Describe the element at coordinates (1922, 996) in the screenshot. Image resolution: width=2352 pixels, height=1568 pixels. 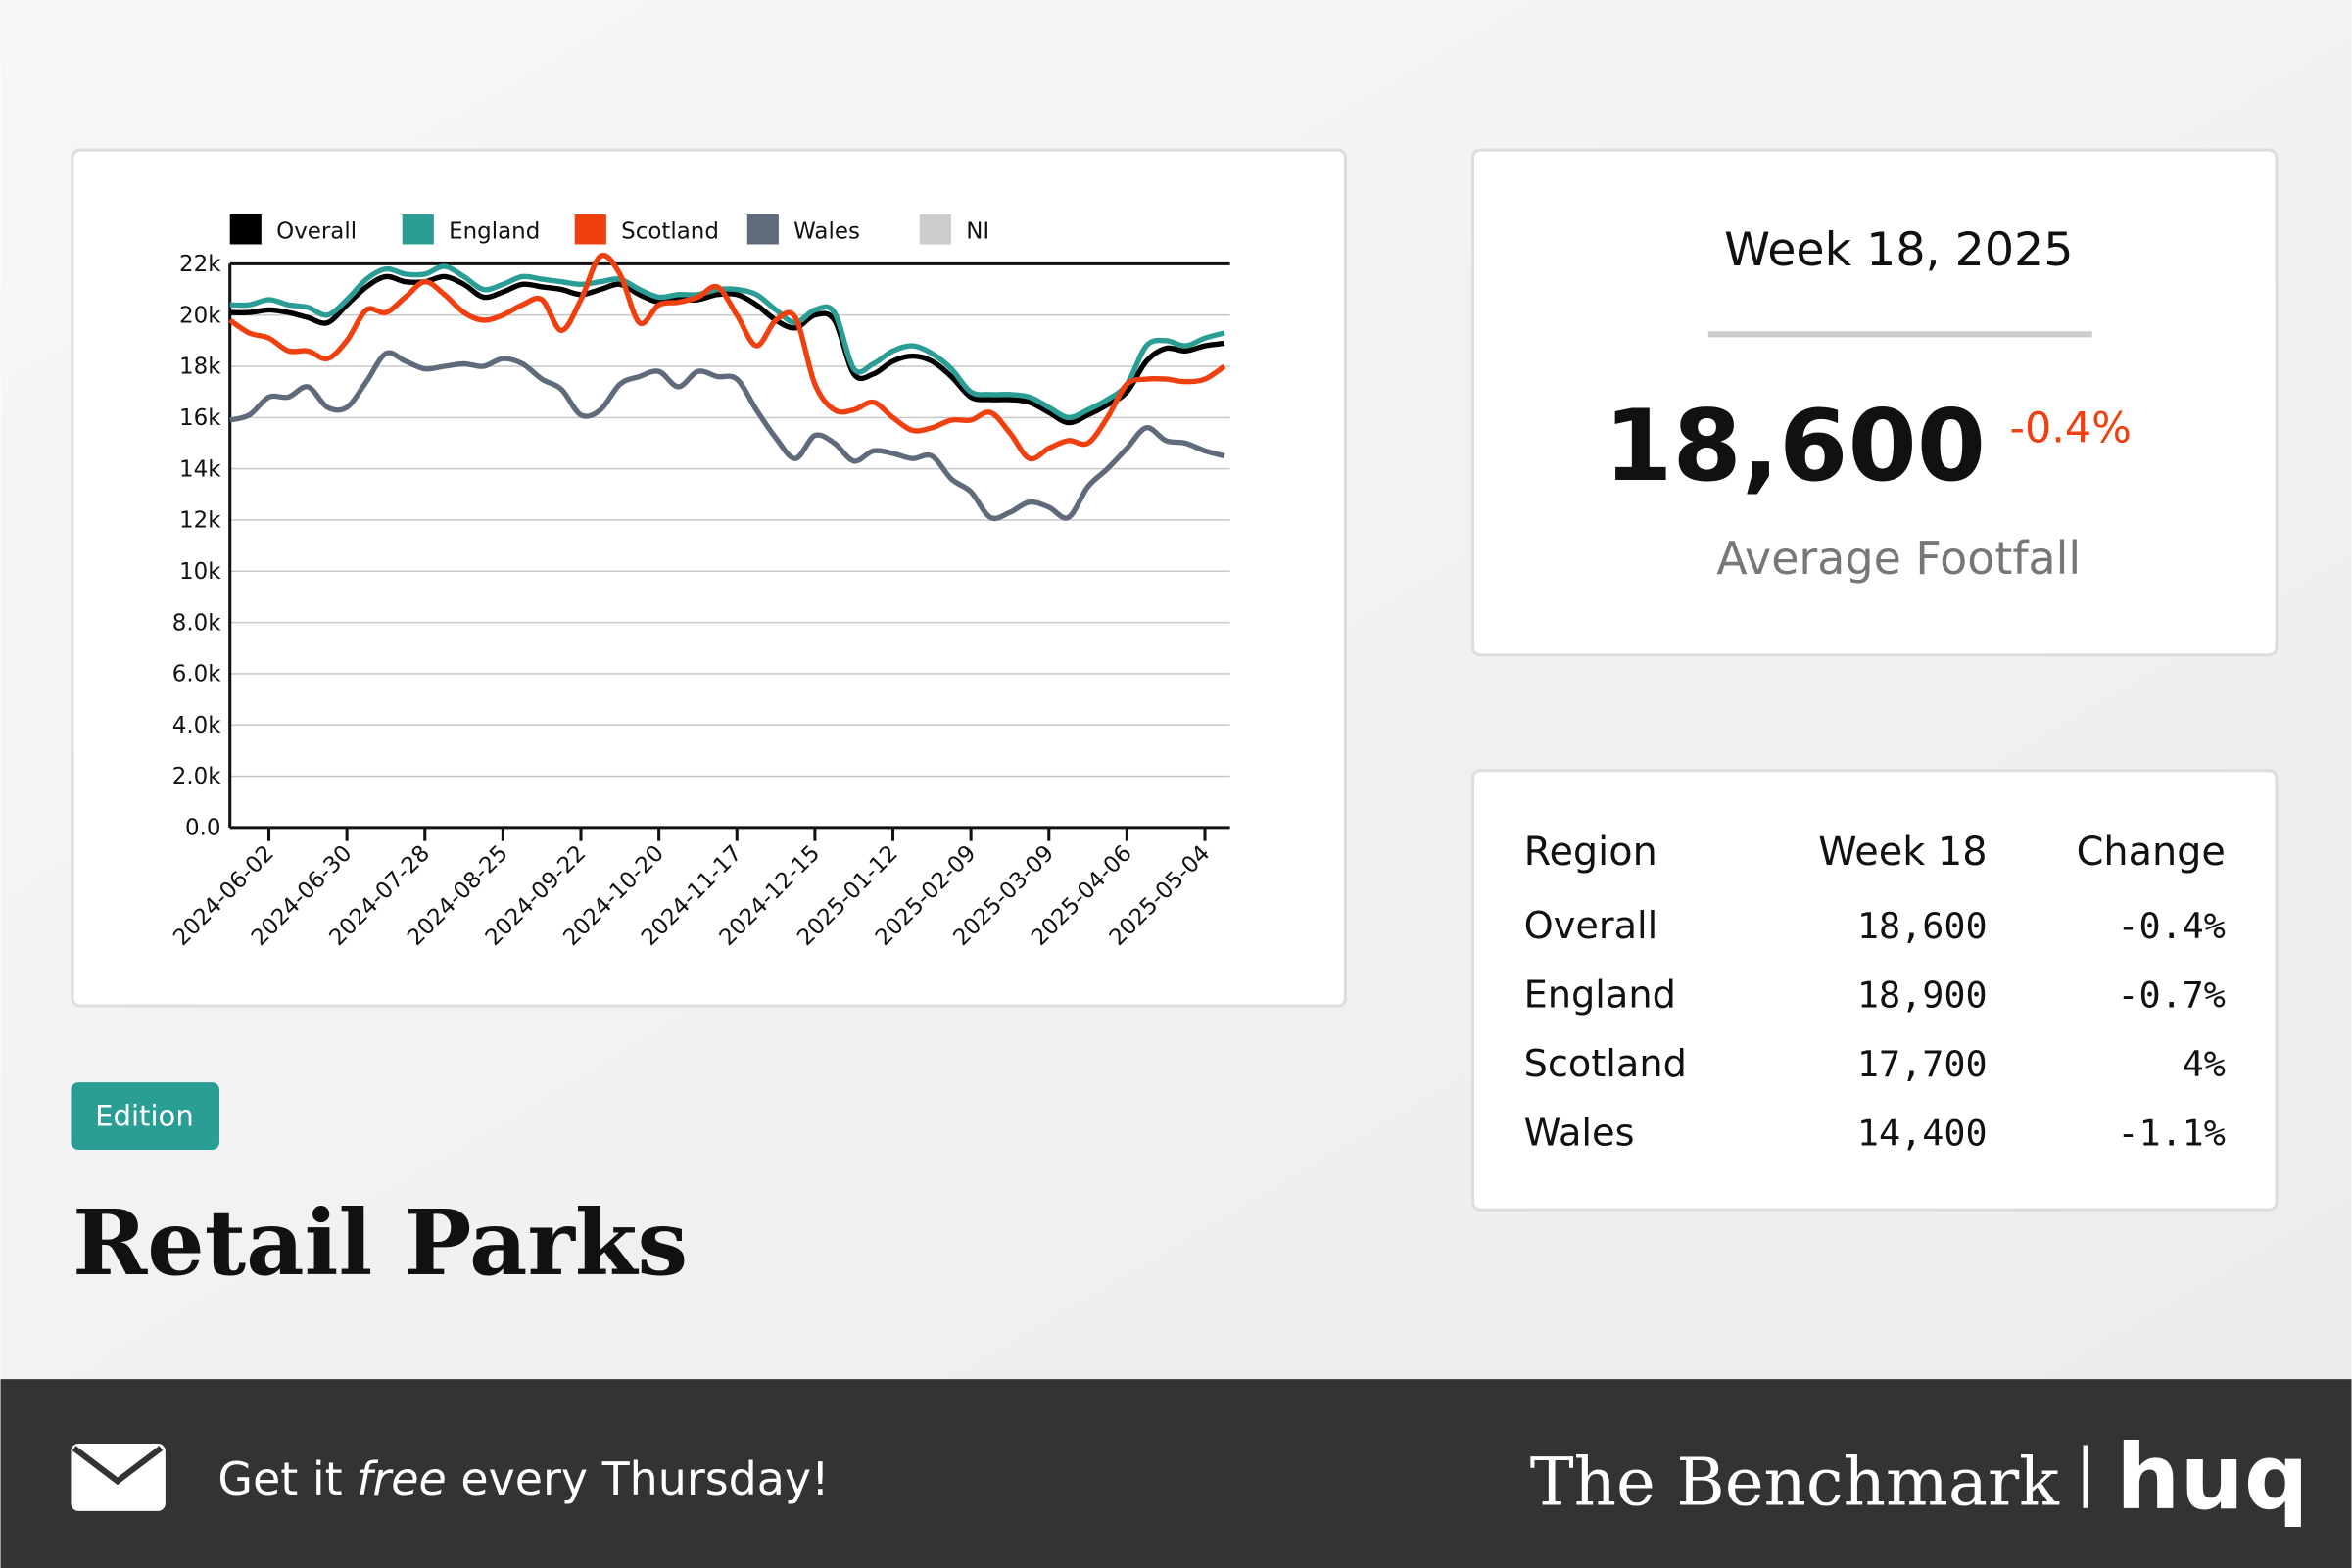
I see `table-cell: 18,900` at that location.